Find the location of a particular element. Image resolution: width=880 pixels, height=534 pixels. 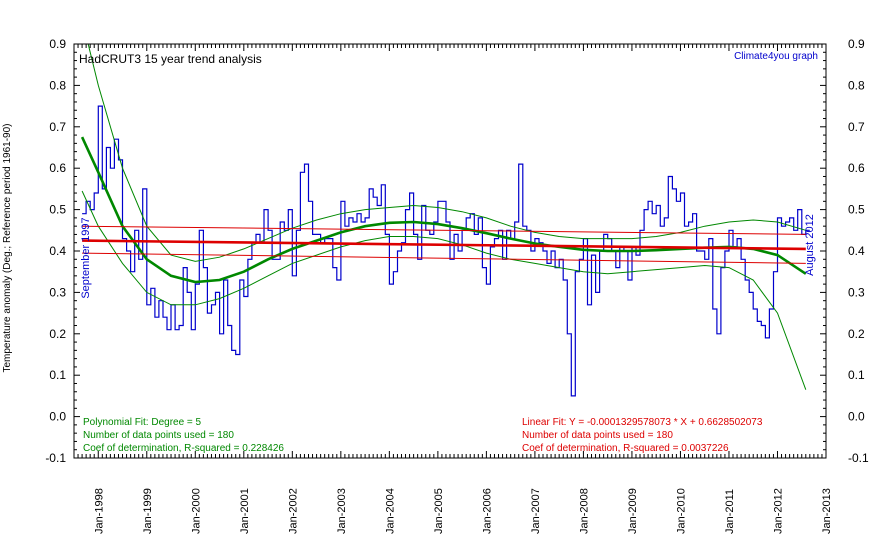

linear-fit-line is located at coordinates (444, 245).